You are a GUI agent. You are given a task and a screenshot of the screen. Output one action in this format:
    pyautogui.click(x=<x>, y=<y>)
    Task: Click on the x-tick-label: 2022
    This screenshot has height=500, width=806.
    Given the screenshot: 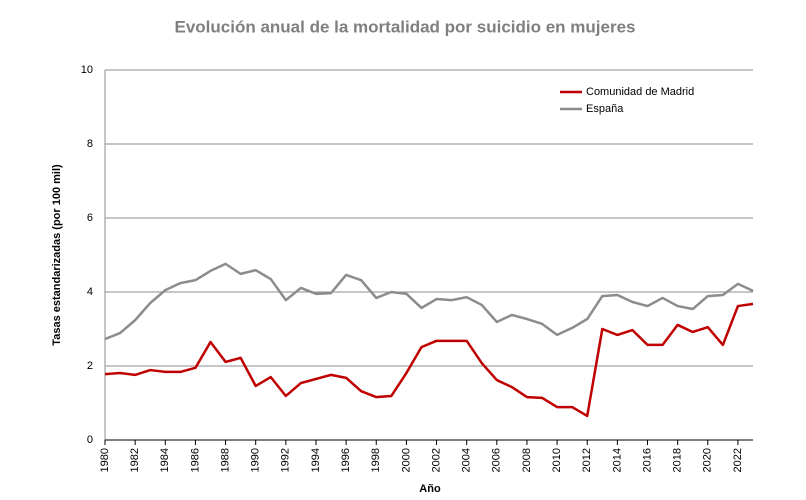 What is the action you would take?
    pyautogui.click(x=738, y=460)
    